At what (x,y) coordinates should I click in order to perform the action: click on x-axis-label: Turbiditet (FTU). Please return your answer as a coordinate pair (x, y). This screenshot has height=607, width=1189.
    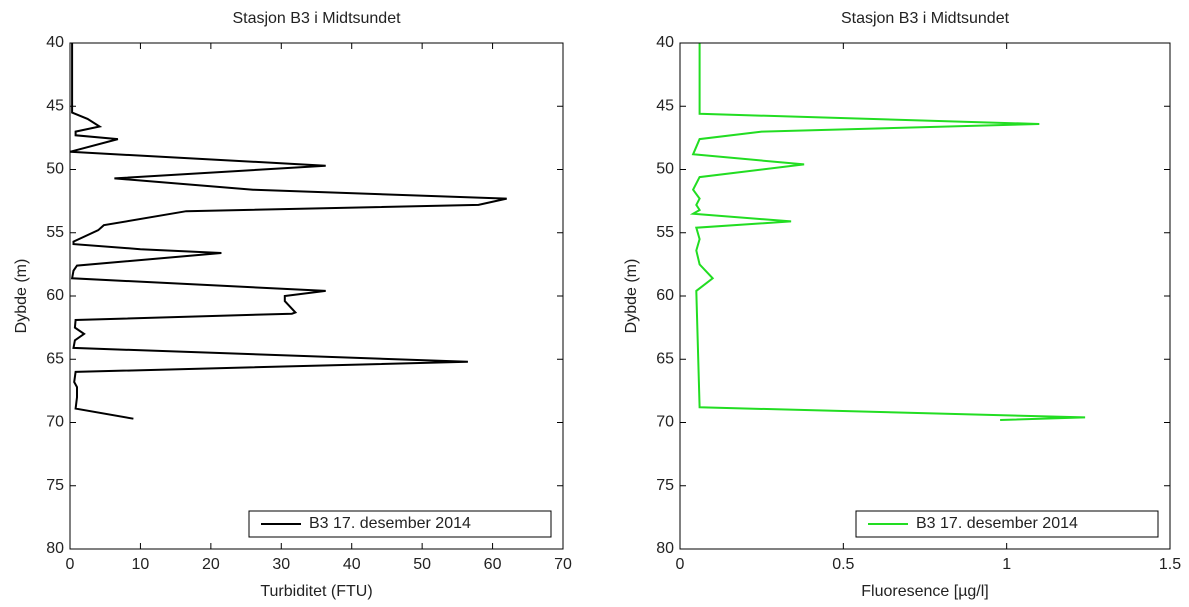
    Looking at the image, I should click on (316, 591).